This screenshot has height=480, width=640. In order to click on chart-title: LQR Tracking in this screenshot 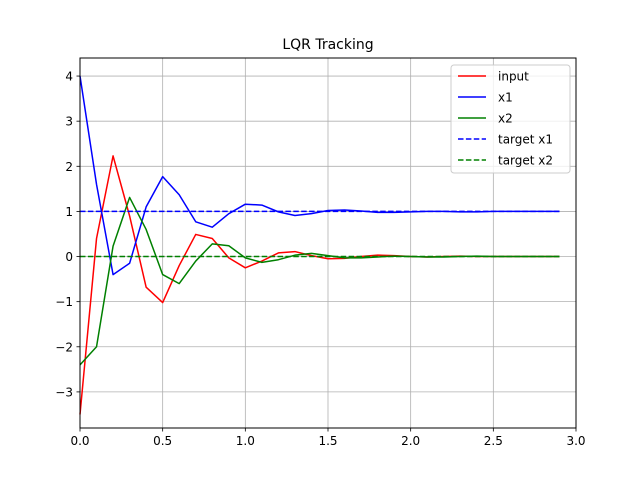, I will do `click(327, 45)`.